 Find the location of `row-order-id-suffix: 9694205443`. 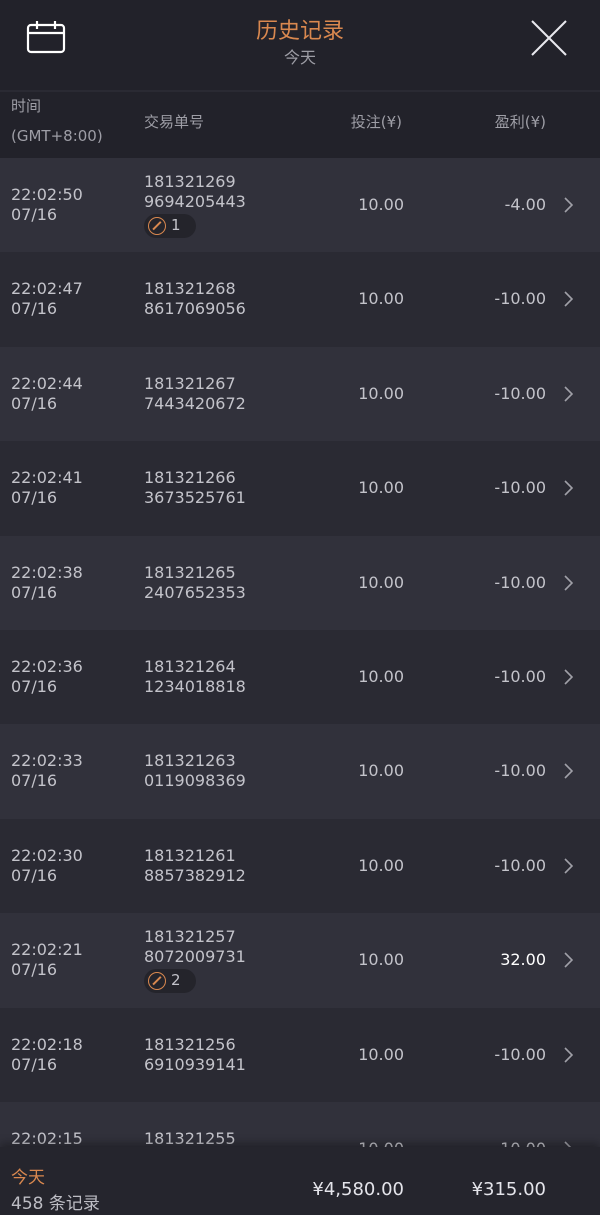

row-order-id-suffix: 9694205443 is located at coordinates (195, 201).